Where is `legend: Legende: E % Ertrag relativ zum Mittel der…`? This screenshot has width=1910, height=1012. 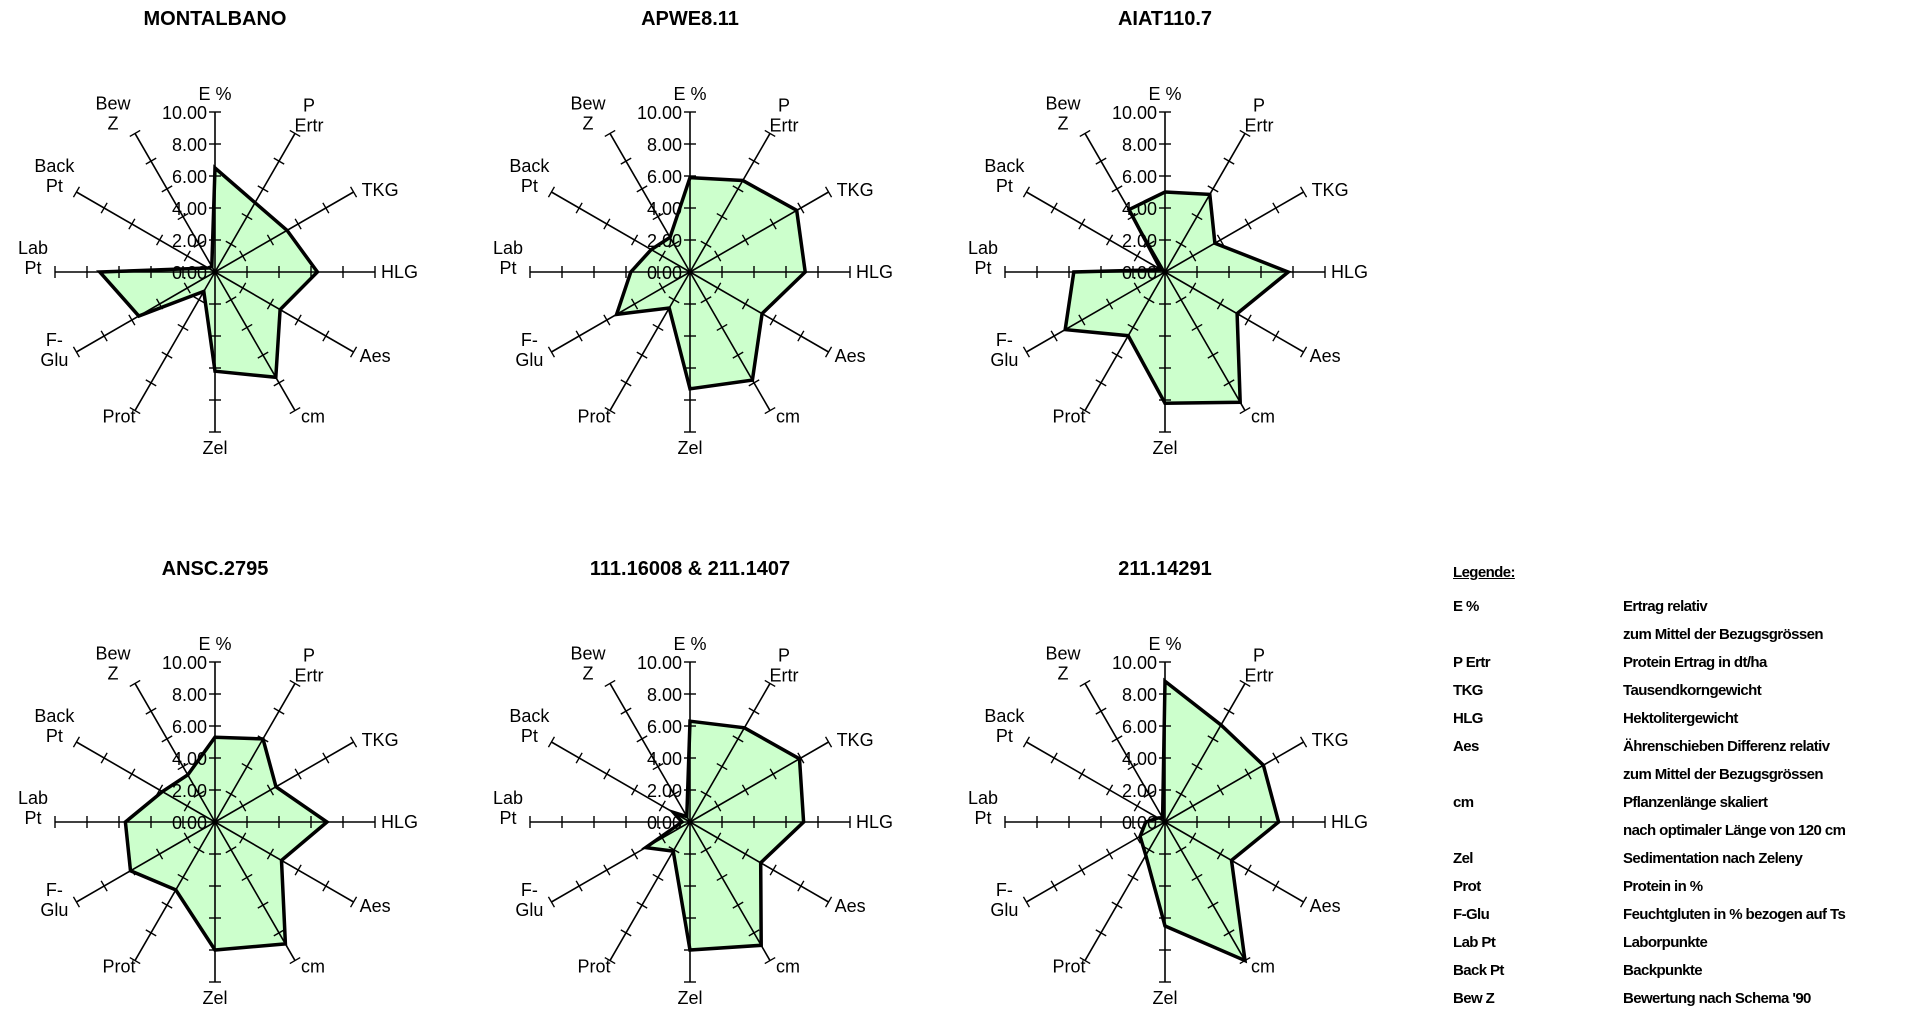
legend: Legende: E % Ertrag relativ zum Mittel der… is located at coordinates (1678, 788).